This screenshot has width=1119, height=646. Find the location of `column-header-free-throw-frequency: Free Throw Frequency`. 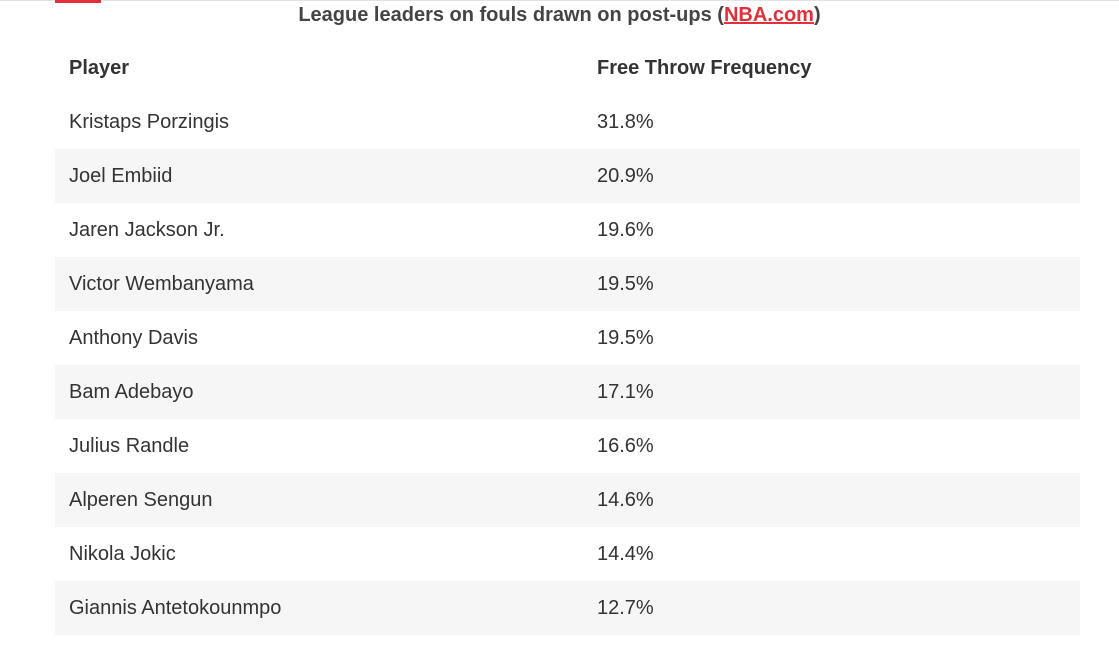

column-header-free-throw-frequency: Free Throw Frequency is located at coordinates (704, 67).